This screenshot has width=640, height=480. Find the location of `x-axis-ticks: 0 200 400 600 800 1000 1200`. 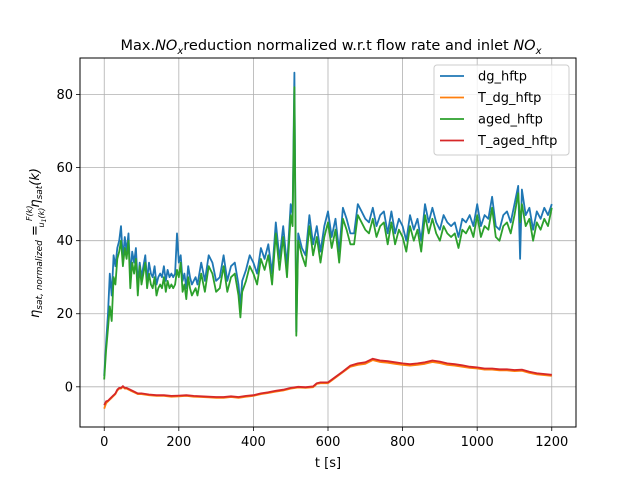

x-axis-ticks: 0 200 400 600 800 1000 1200 is located at coordinates (334, 438).